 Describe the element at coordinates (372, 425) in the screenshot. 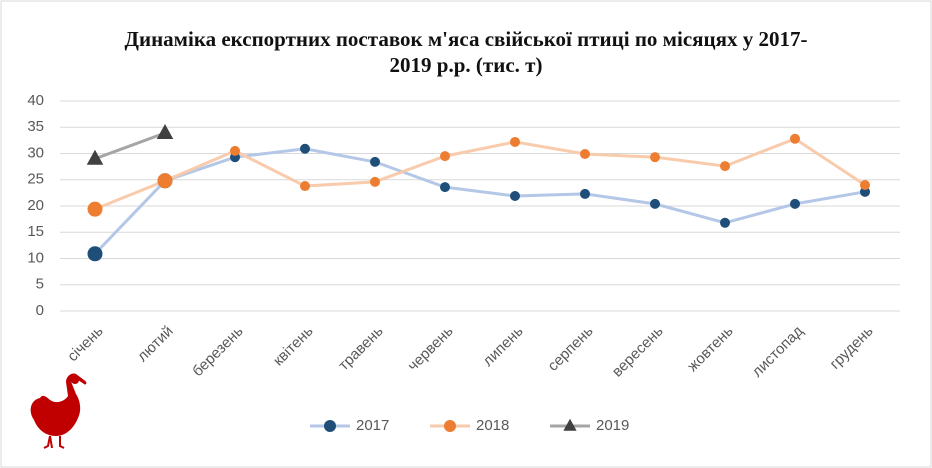

I see `legend-label: 2017` at that location.